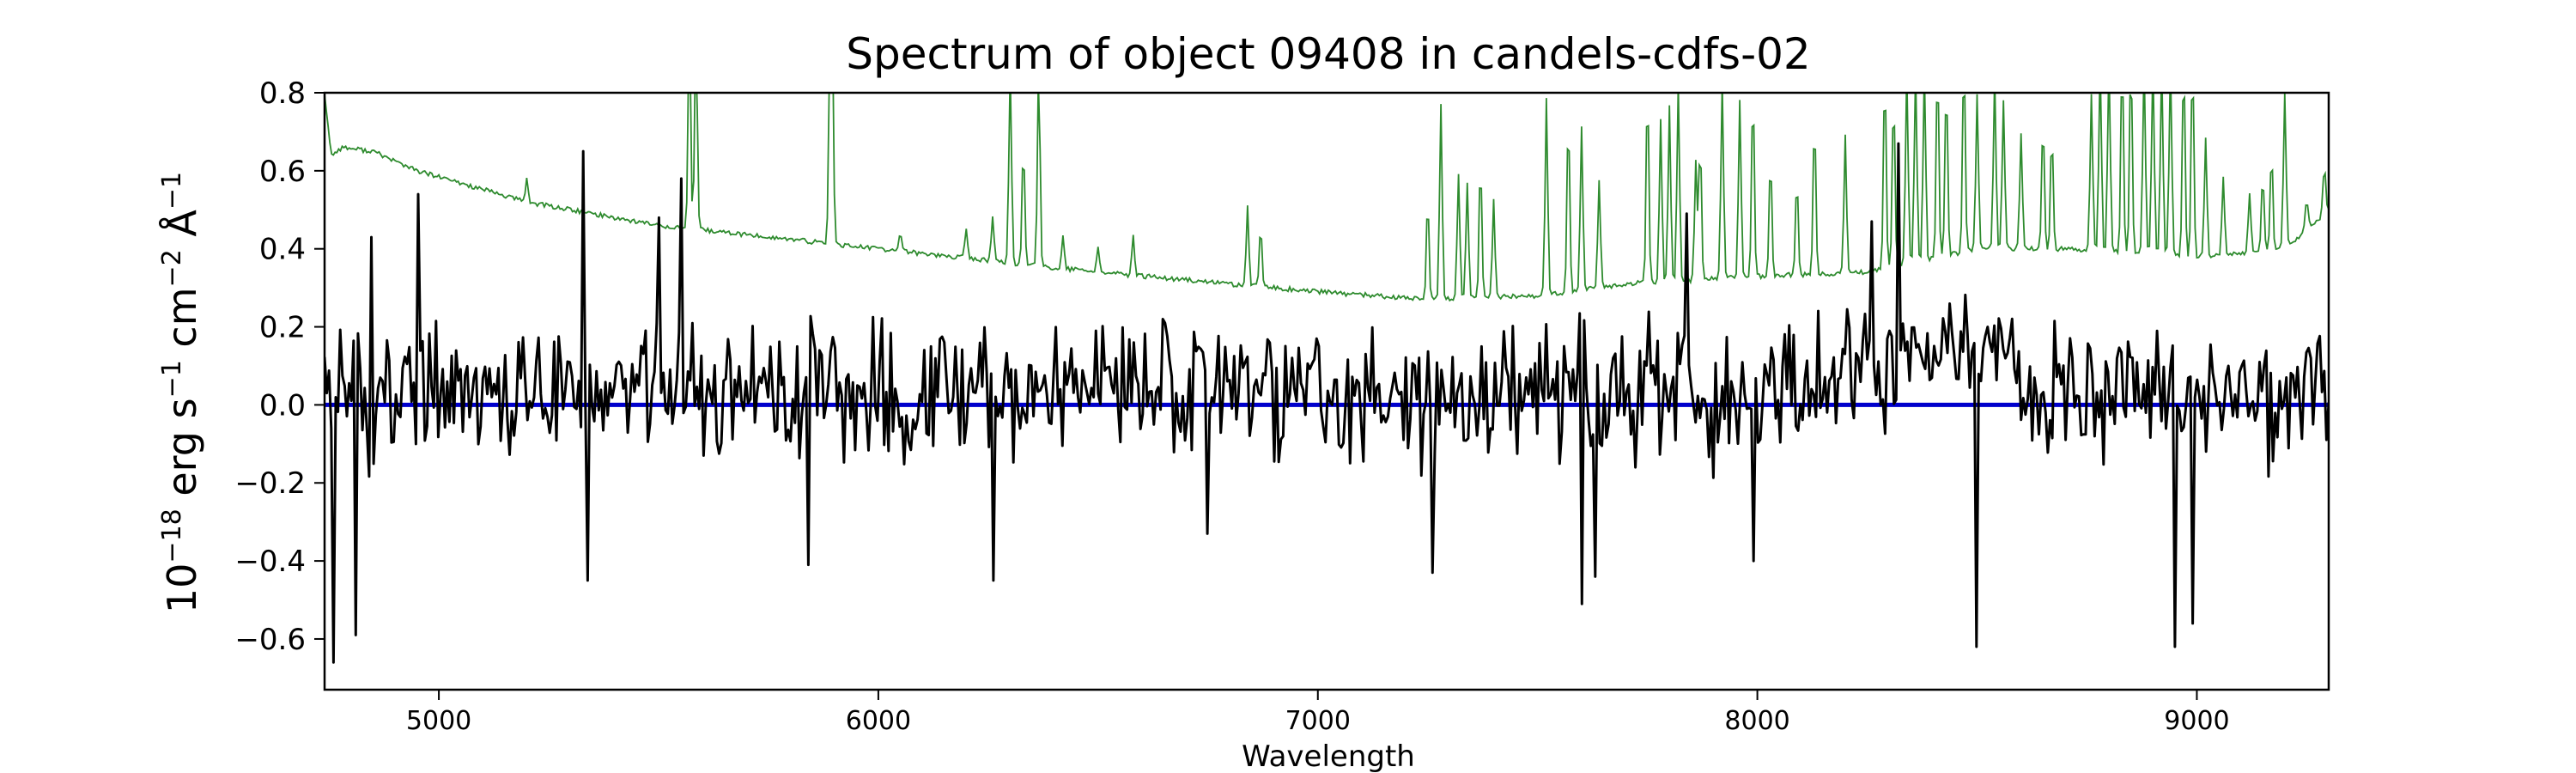  Describe the element at coordinates (1328, 756) in the screenshot. I see `x-axis-label: Wavelength` at that location.